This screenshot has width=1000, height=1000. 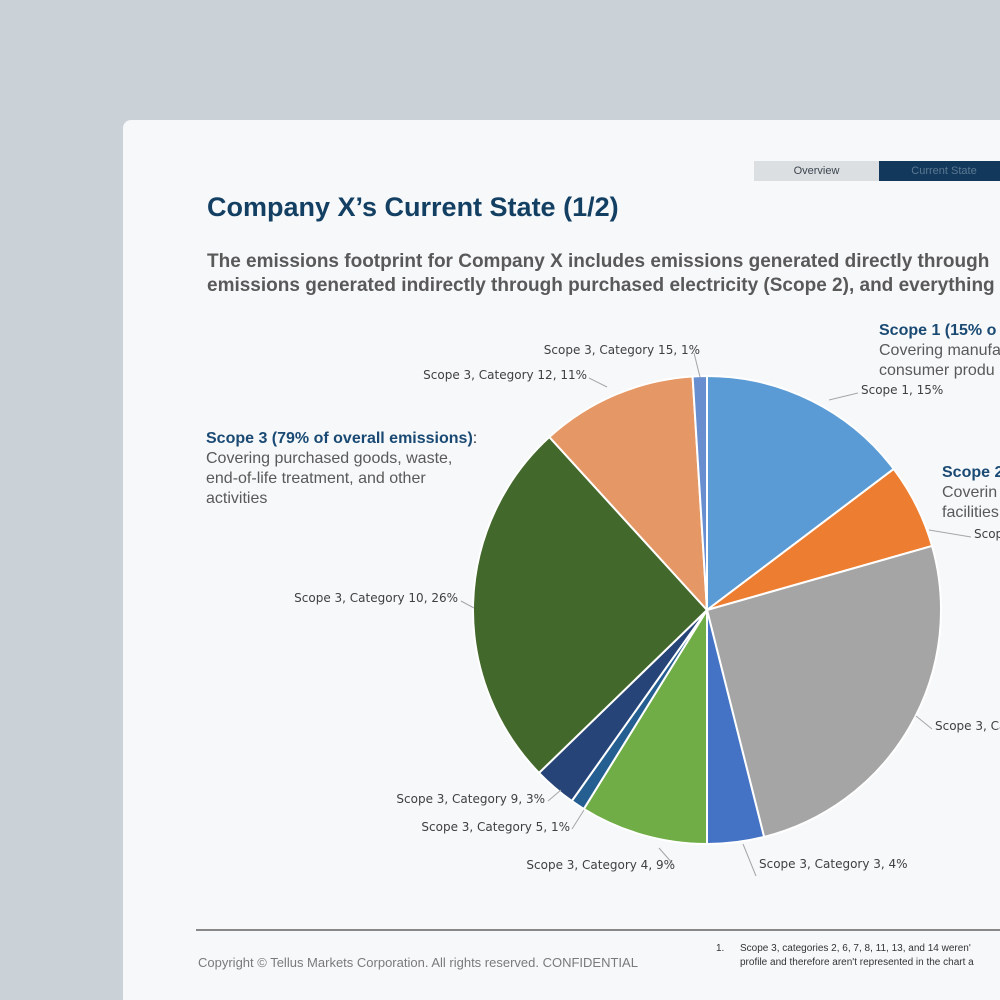 I want to click on callout-scope2-line1: Coverin, so click(x=970, y=492).